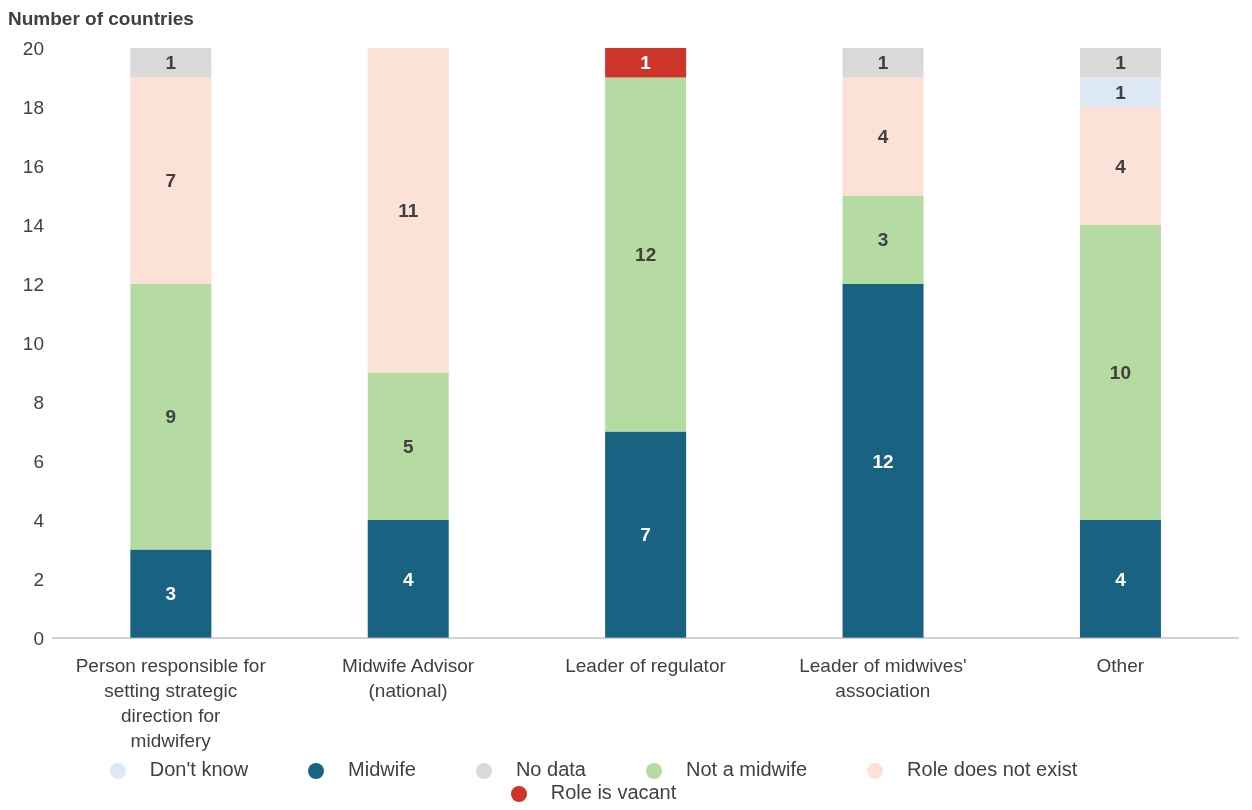 This screenshot has height=810, width=1252. I want to click on data-label: 10, so click(1120, 373).